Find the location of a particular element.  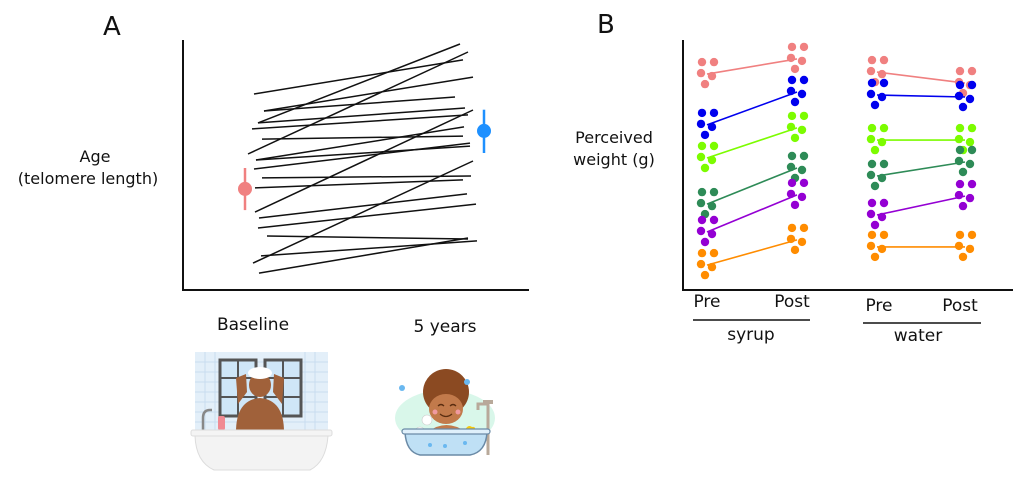

child-bathing-illustration is located at coordinates (445, 412).